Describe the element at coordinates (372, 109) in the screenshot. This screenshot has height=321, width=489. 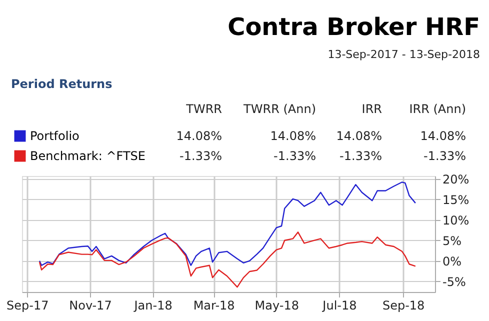
I see `text: IRR` at that location.